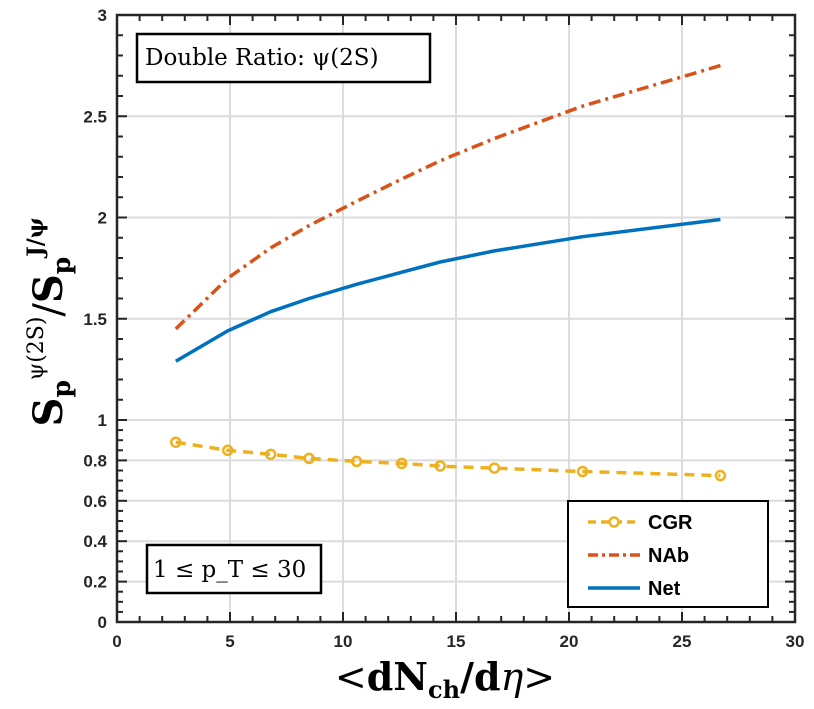 This screenshot has width=814, height=709. I want to click on y-axis-title-slash: /, so click(49, 310).